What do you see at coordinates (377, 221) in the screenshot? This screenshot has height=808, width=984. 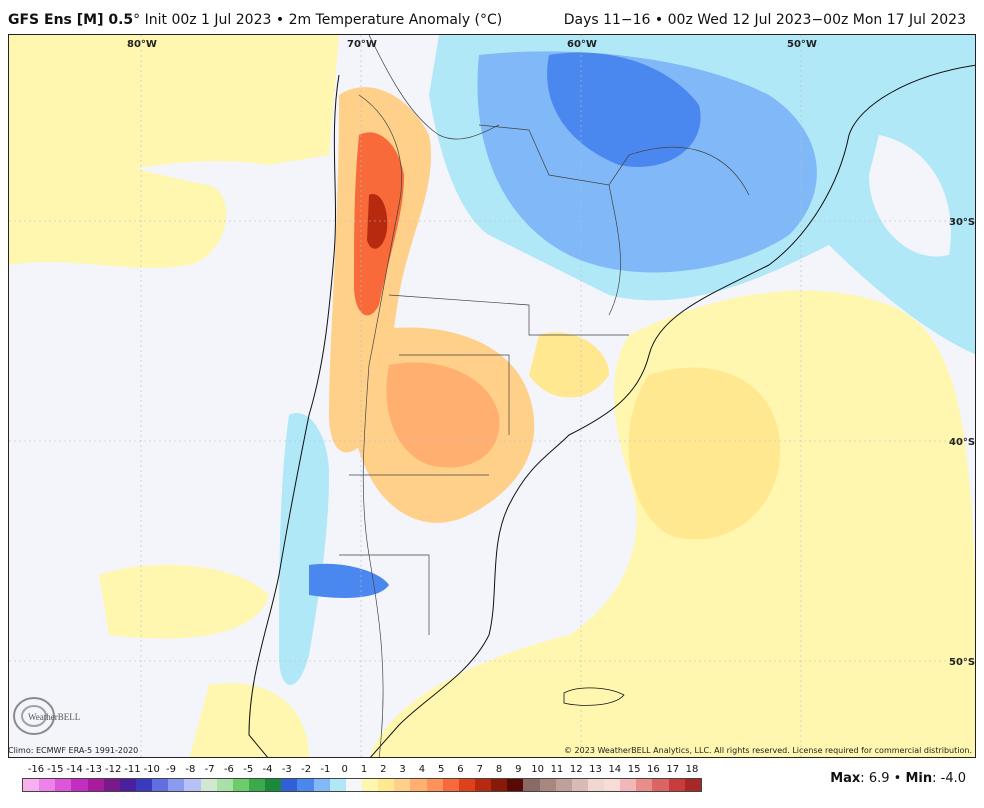 I see `warm-anomaly-max` at bounding box center [377, 221].